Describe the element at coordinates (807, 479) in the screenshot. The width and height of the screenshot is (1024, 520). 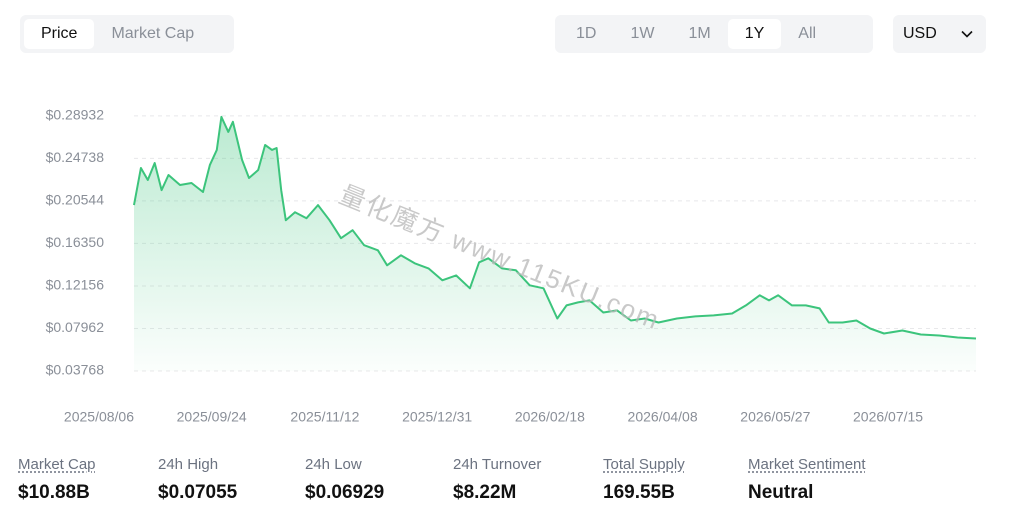
I see `stat: Market Sentiment Neutral` at that location.